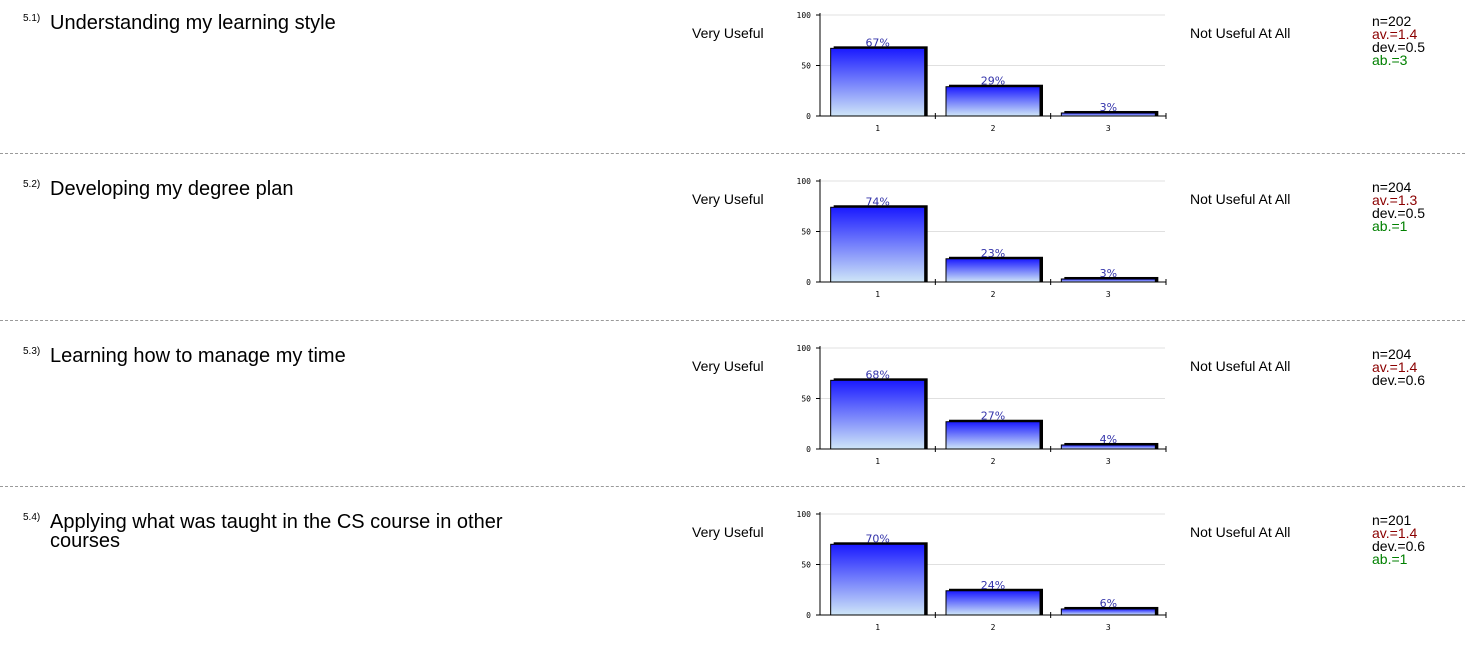 The width and height of the screenshot is (1465, 665). I want to click on bar-chart: 0 50 100 68% 1 27% 2 4% 3, so click(982, 405).